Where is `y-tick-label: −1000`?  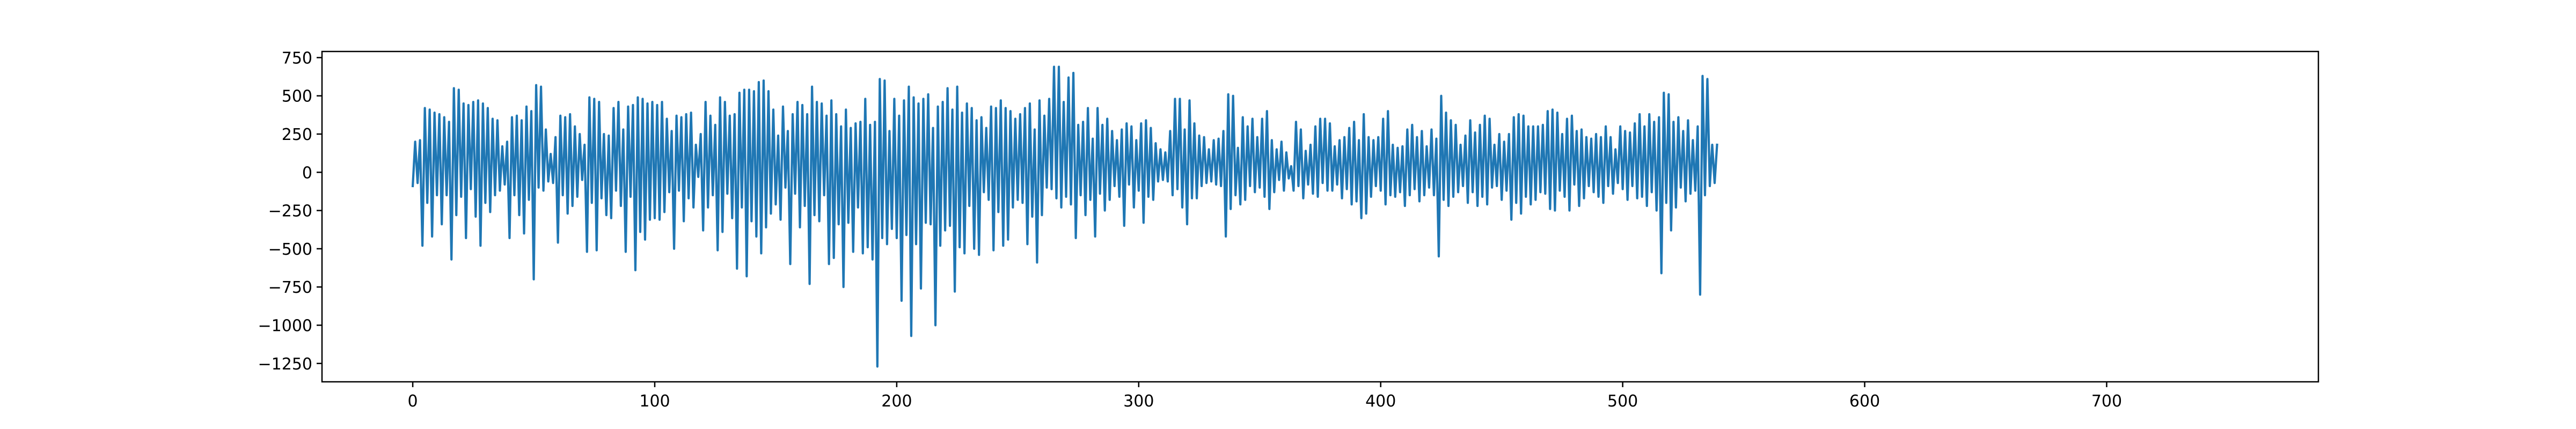 y-tick-label: −1000 is located at coordinates (285, 325).